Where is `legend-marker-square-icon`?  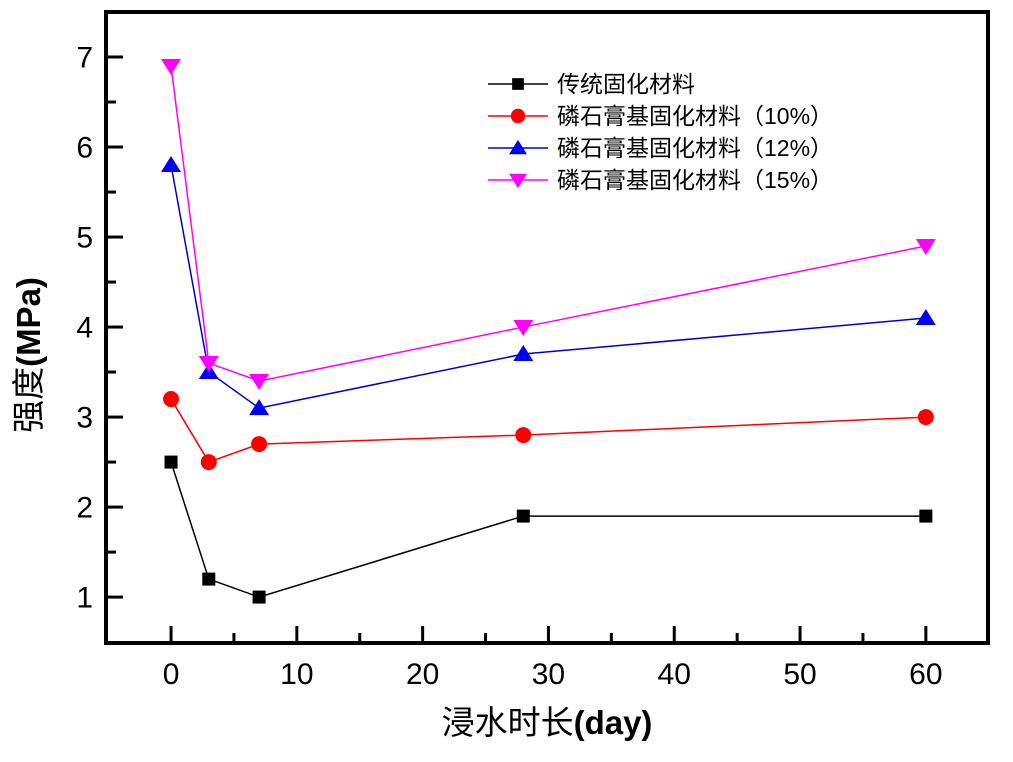 legend-marker-square-icon is located at coordinates (518, 84).